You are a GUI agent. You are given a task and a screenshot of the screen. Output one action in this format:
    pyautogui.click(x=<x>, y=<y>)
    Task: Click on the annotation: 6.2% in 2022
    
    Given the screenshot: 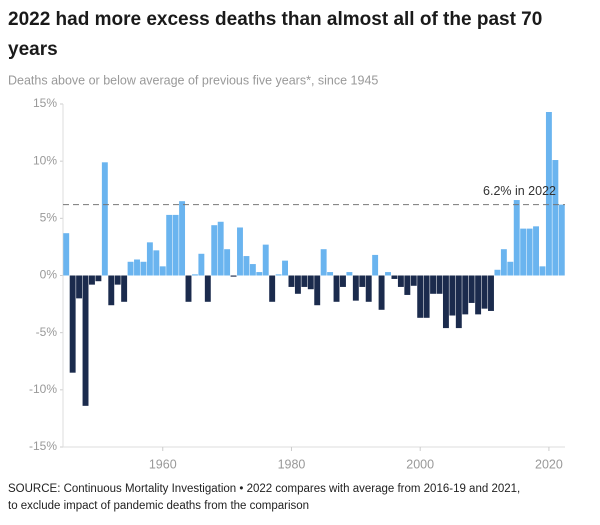 What is the action you would take?
    pyautogui.click(x=519, y=191)
    